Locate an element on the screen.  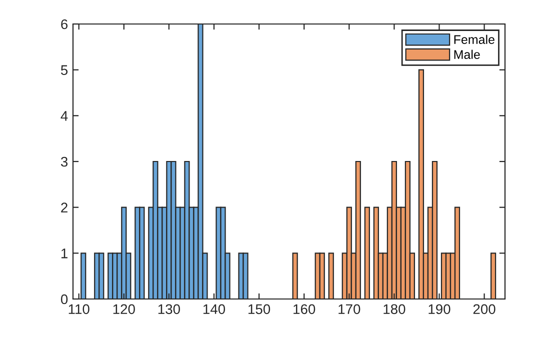
x-tick-label: 150 is located at coordinates (259, 309).